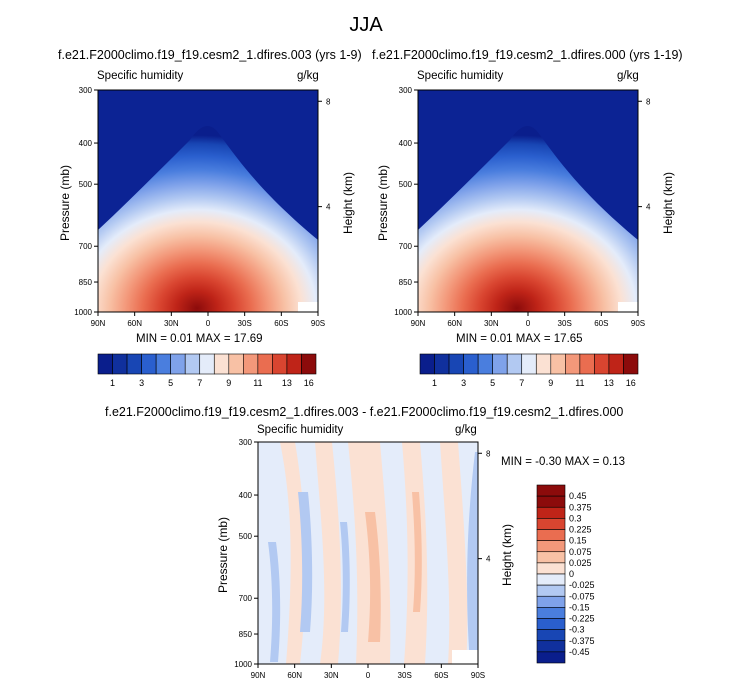 The height and width of the screenshot is (689, 732). What do you see at coordinates (580, 552) in the screenshot?
I see `panel-3-colorbar-label: 0.075` at bounding box center [580, 552].